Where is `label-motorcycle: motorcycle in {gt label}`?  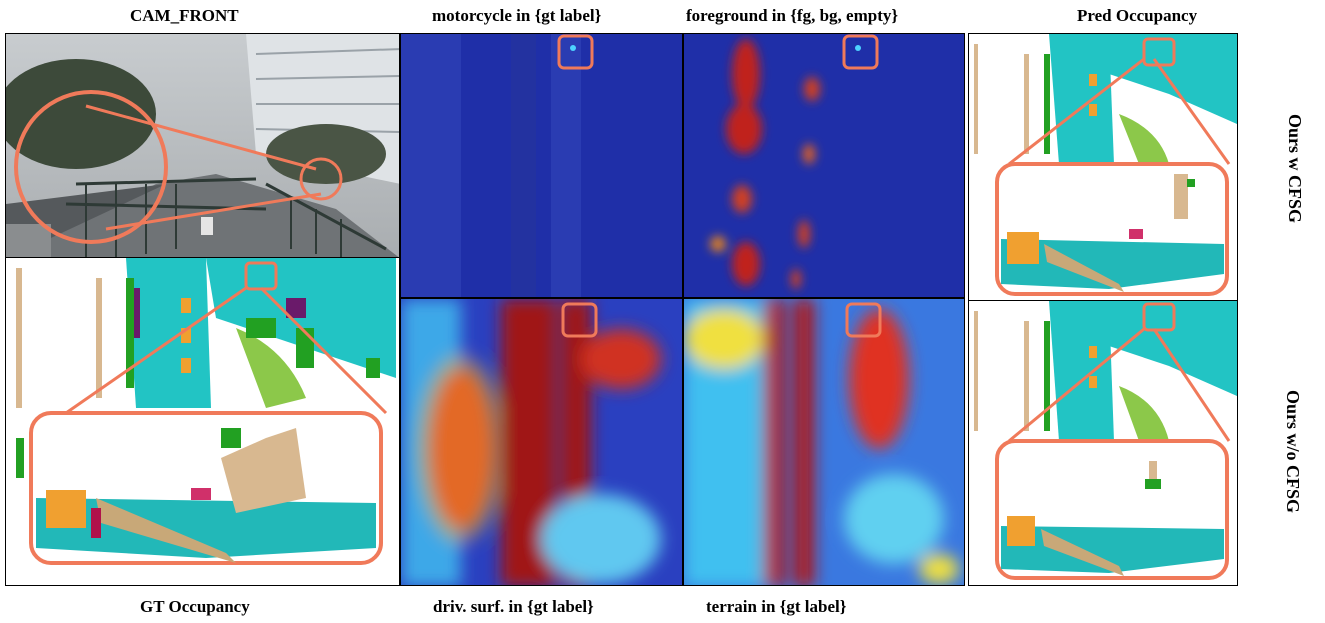 label-motorcycle: motorcycle in {gt label} is located at coordinates (517, 15).